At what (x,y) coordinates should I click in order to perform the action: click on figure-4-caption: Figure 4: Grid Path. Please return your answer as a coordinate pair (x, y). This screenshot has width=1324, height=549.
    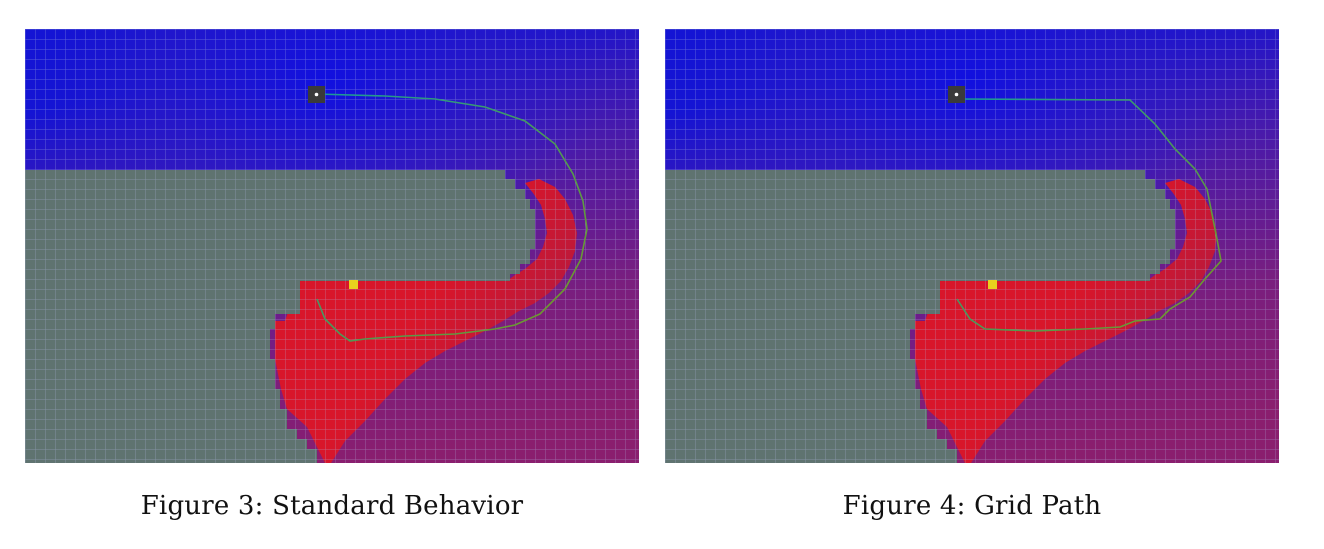
    Looking at the image, I should click on (972, 506).